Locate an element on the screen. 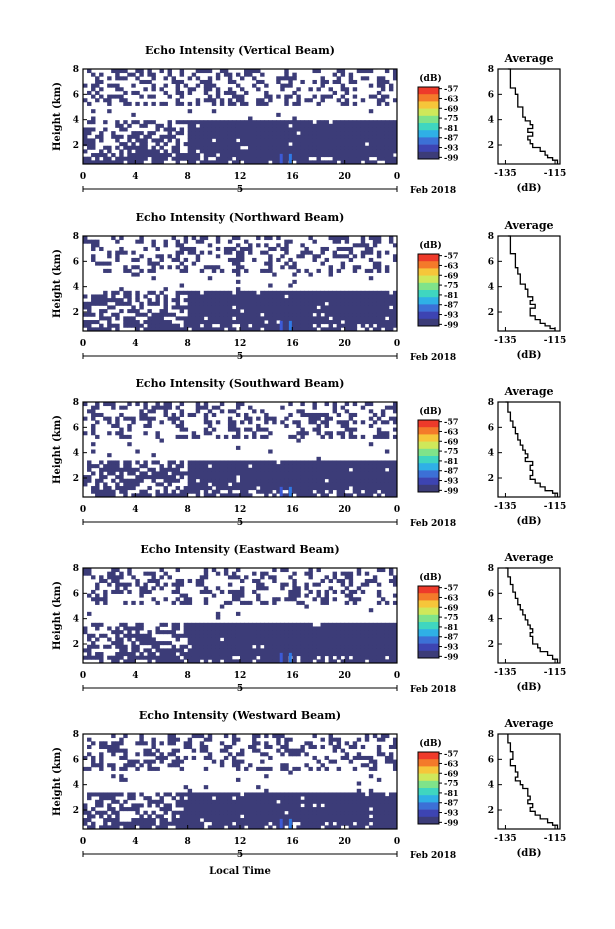  y-tick-label: 4 is located at coordinates (76, 620).